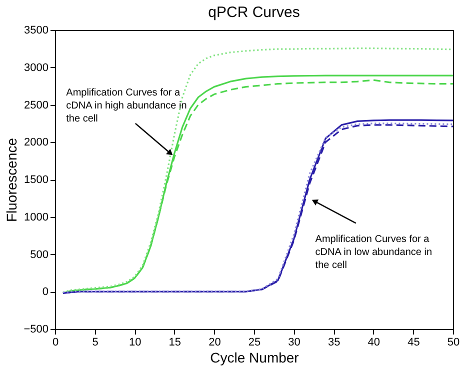  What do you see at coordinates (126, 106) in the screenshot?
I see `annotation: Amplification Curves for a cDNA in high abundance in the cell` at bounding box center [126, 106].